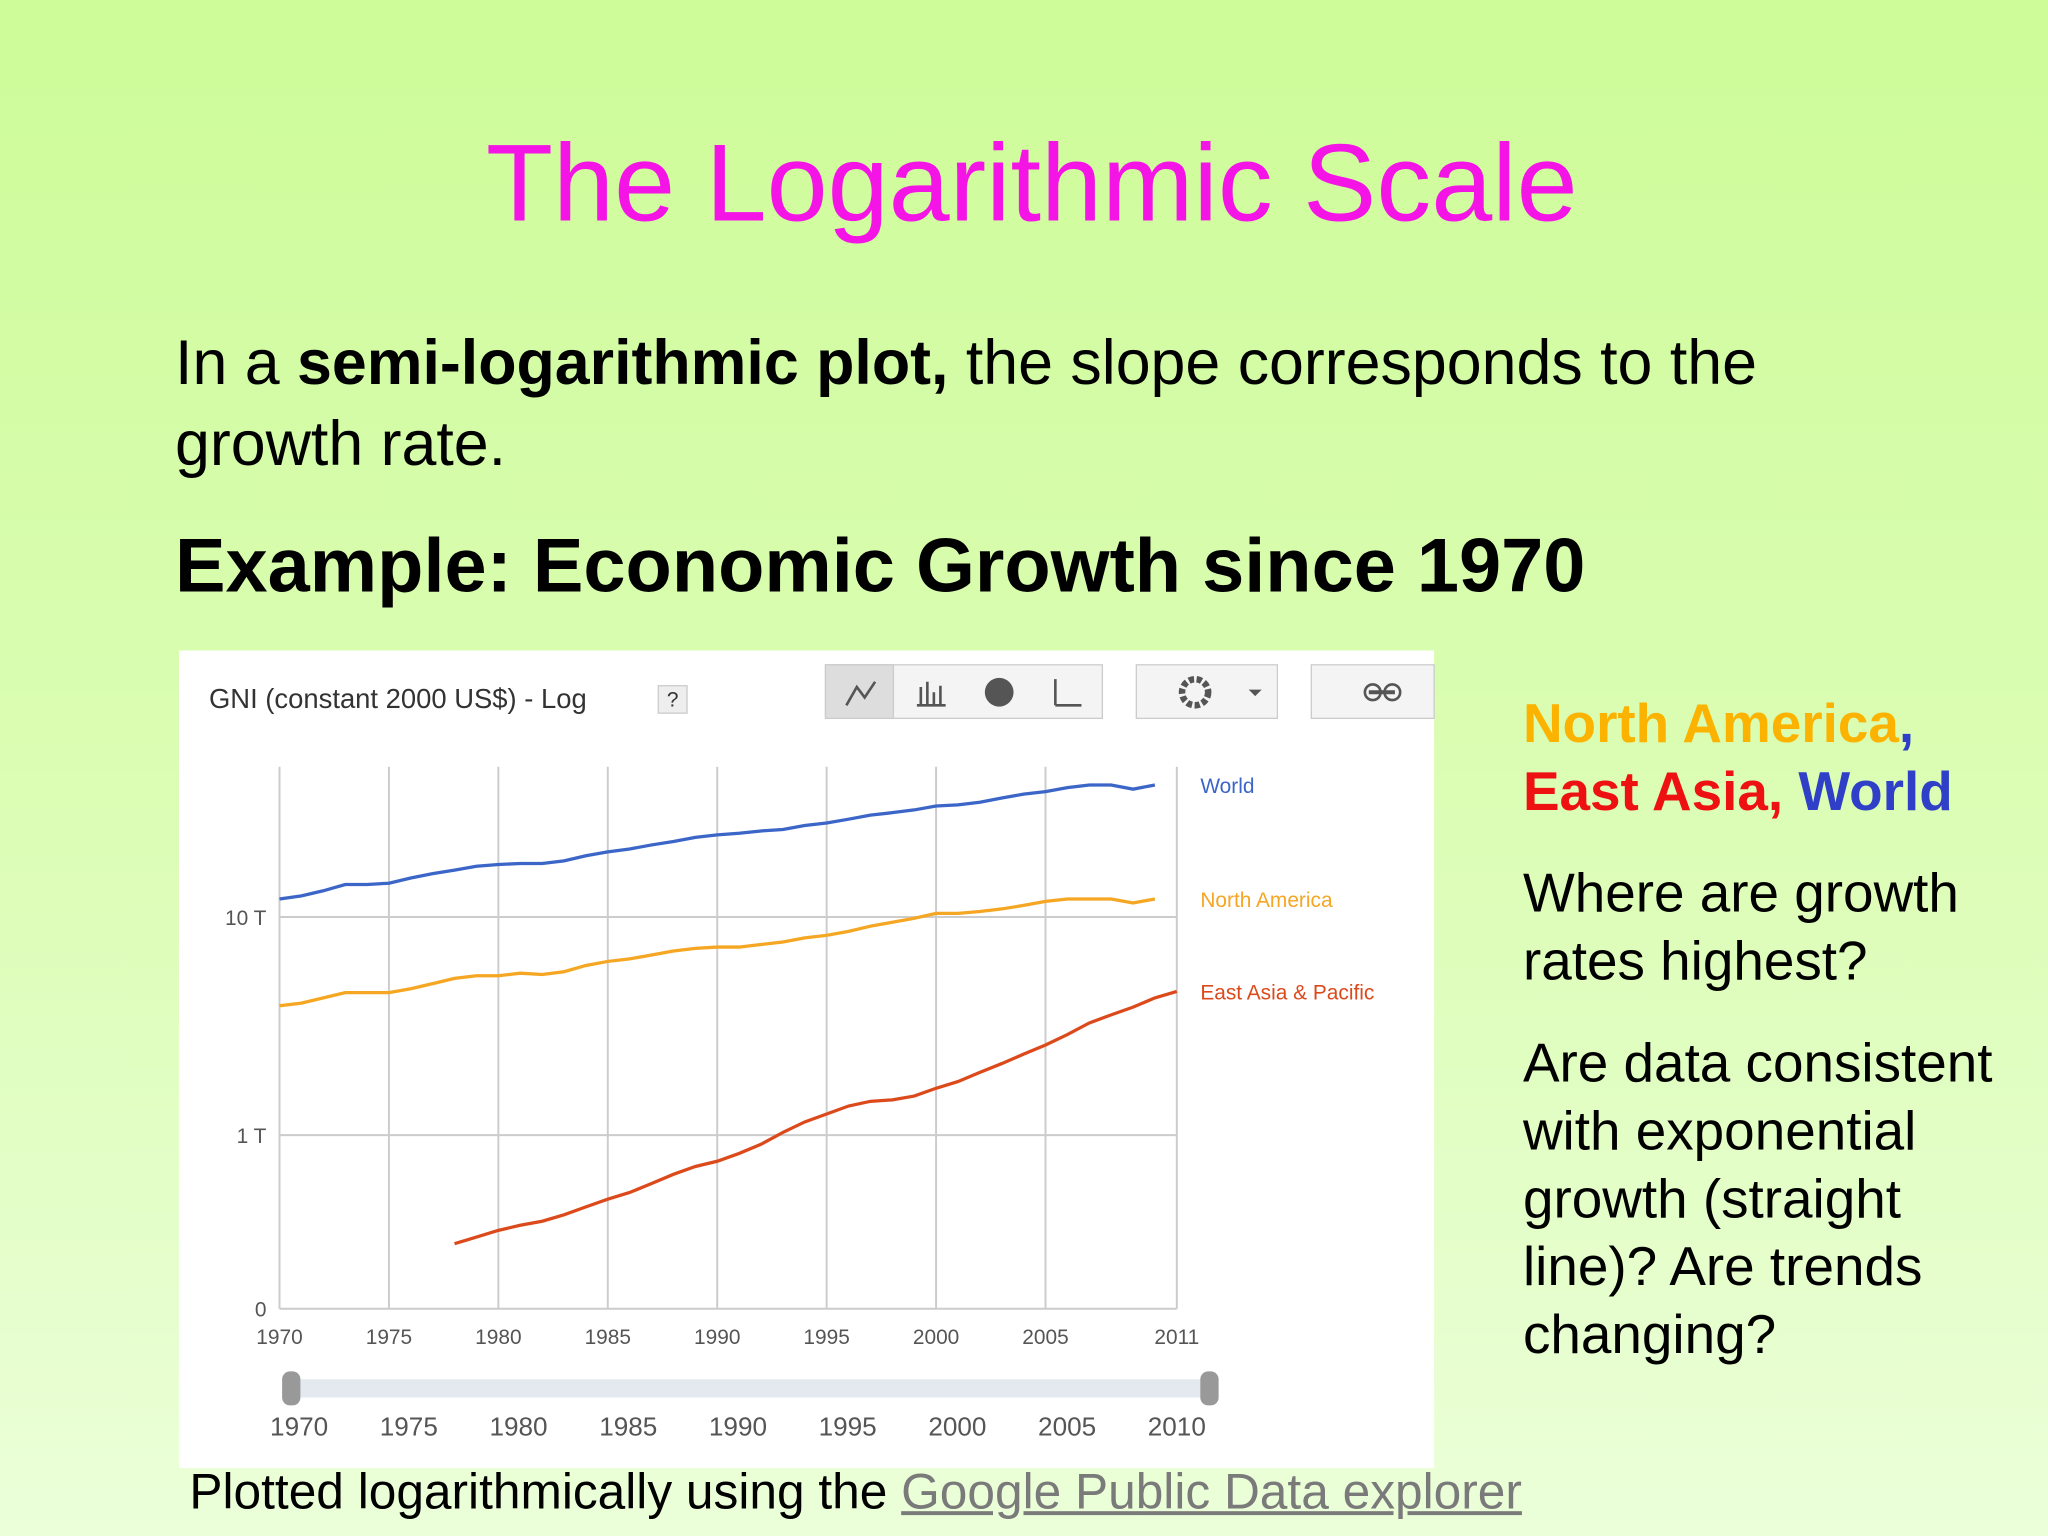  What do you see at coordinates (826, 1337) in the screenshot?
I see `x-tick-label: 1995` at bounding box center [826, 1337].